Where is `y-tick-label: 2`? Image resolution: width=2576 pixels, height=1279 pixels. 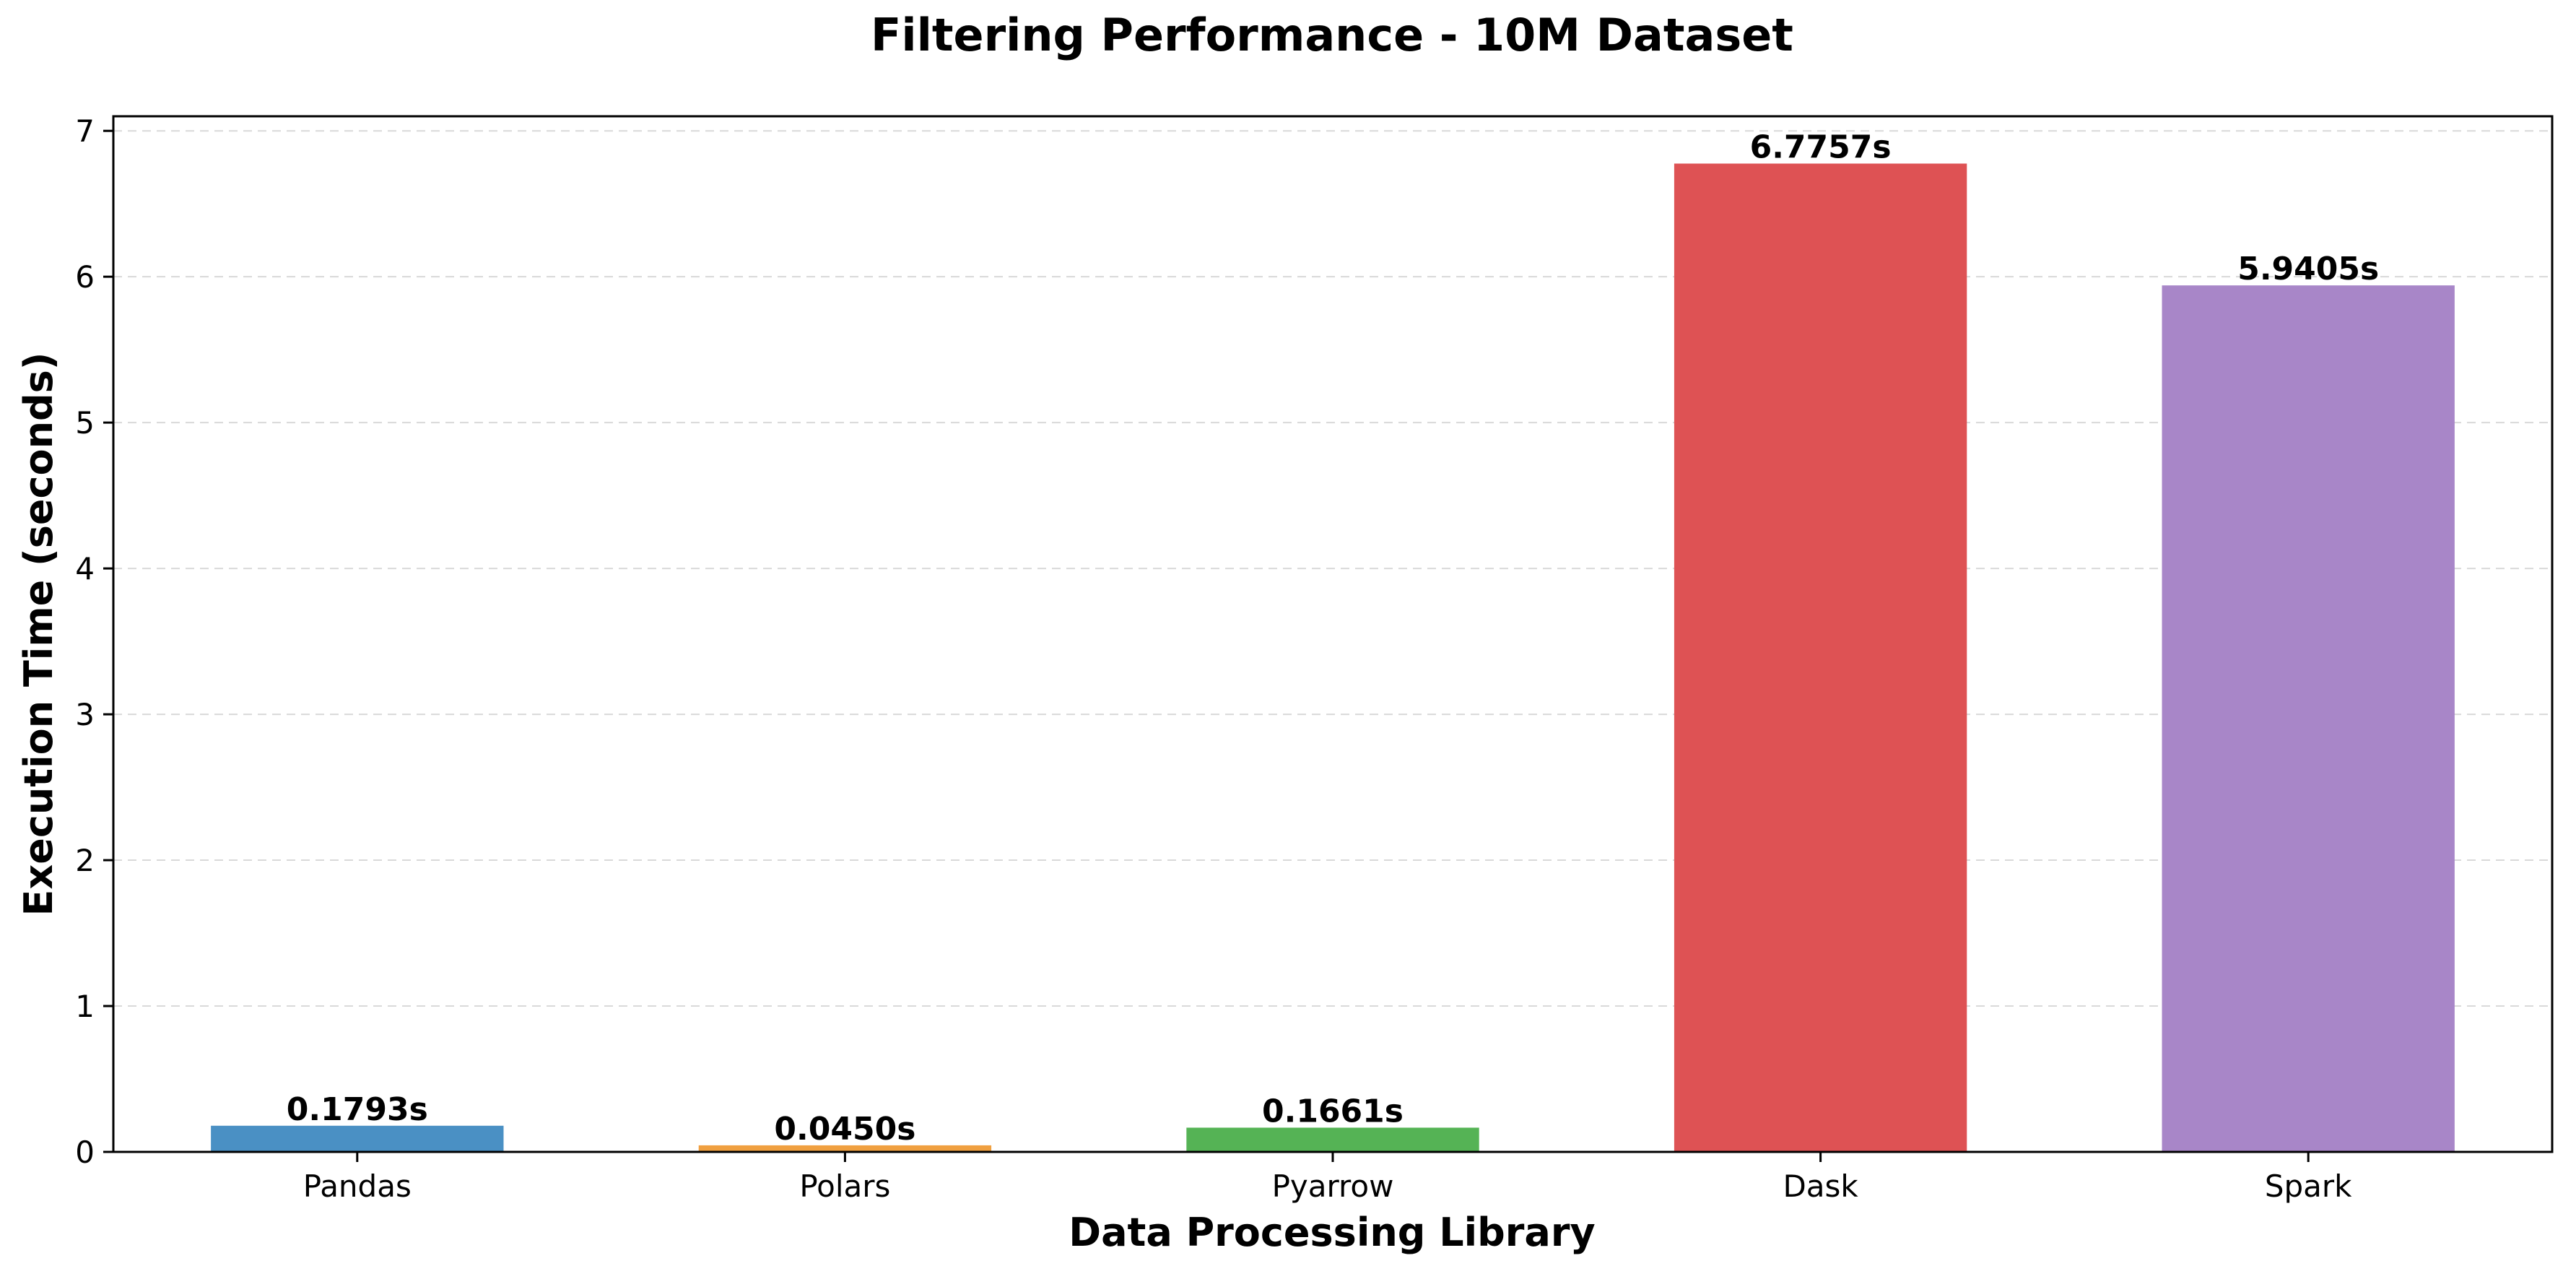 y-tick-label: 2 is located at coordinates (85, 860).